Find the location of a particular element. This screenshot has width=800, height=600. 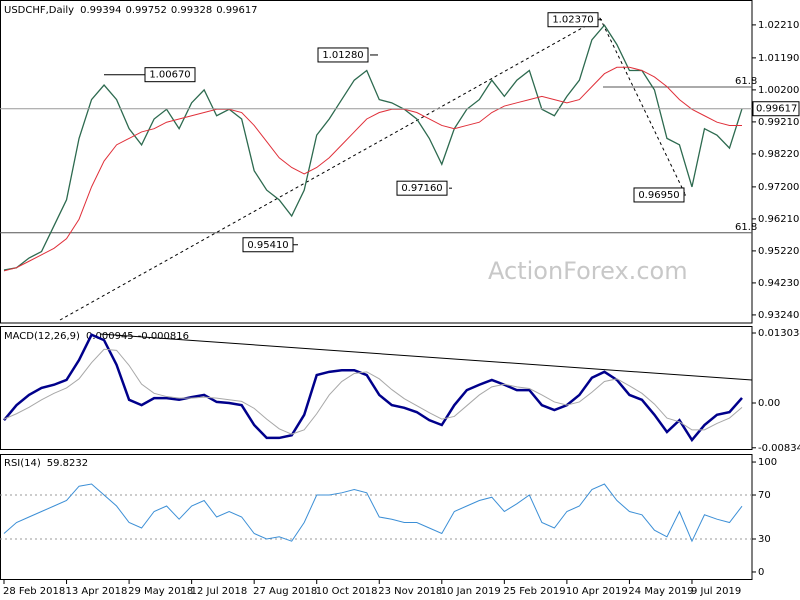

current-price-label: 0.99617 is located at coordinates (776, 109).